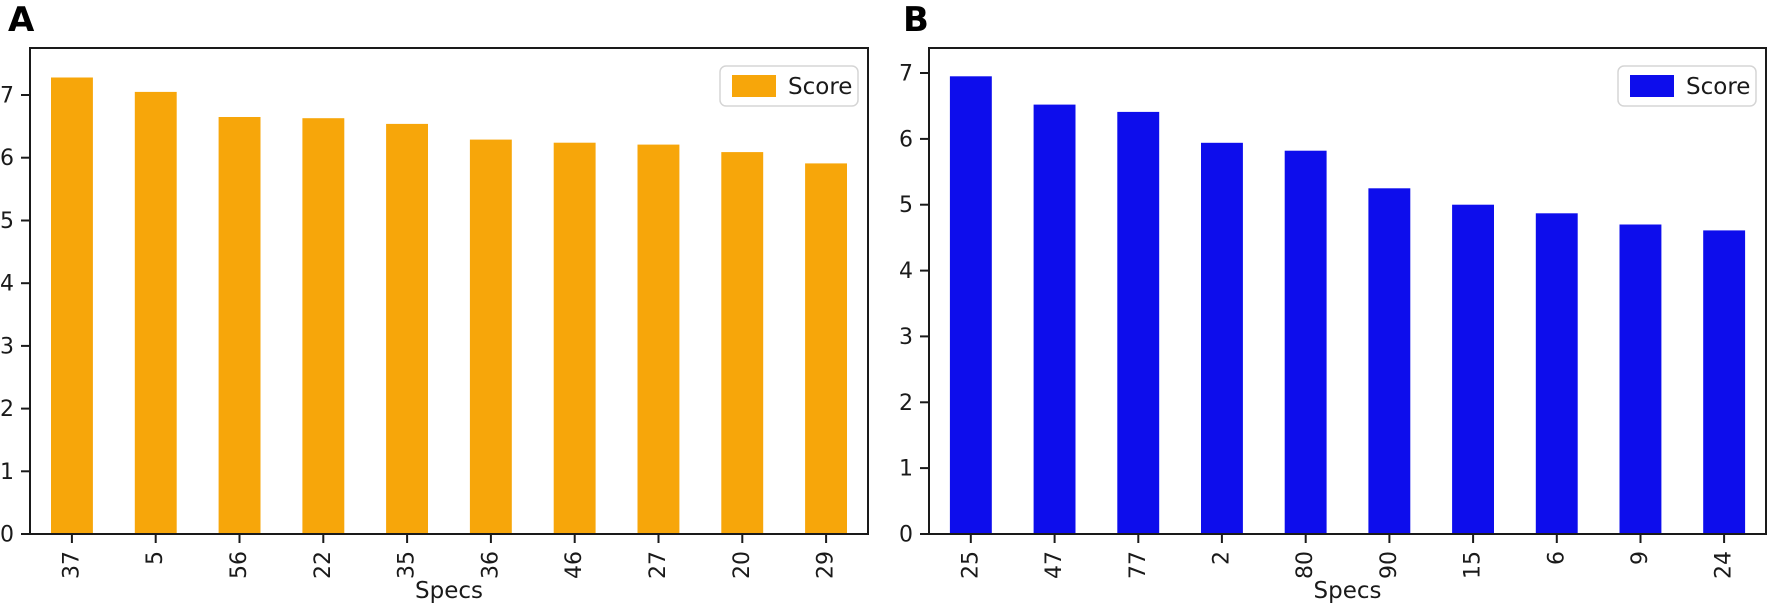 The width and height of the screenshot is (1772, 609). I want to click on x-tick-label: 27, so click(658, 565).